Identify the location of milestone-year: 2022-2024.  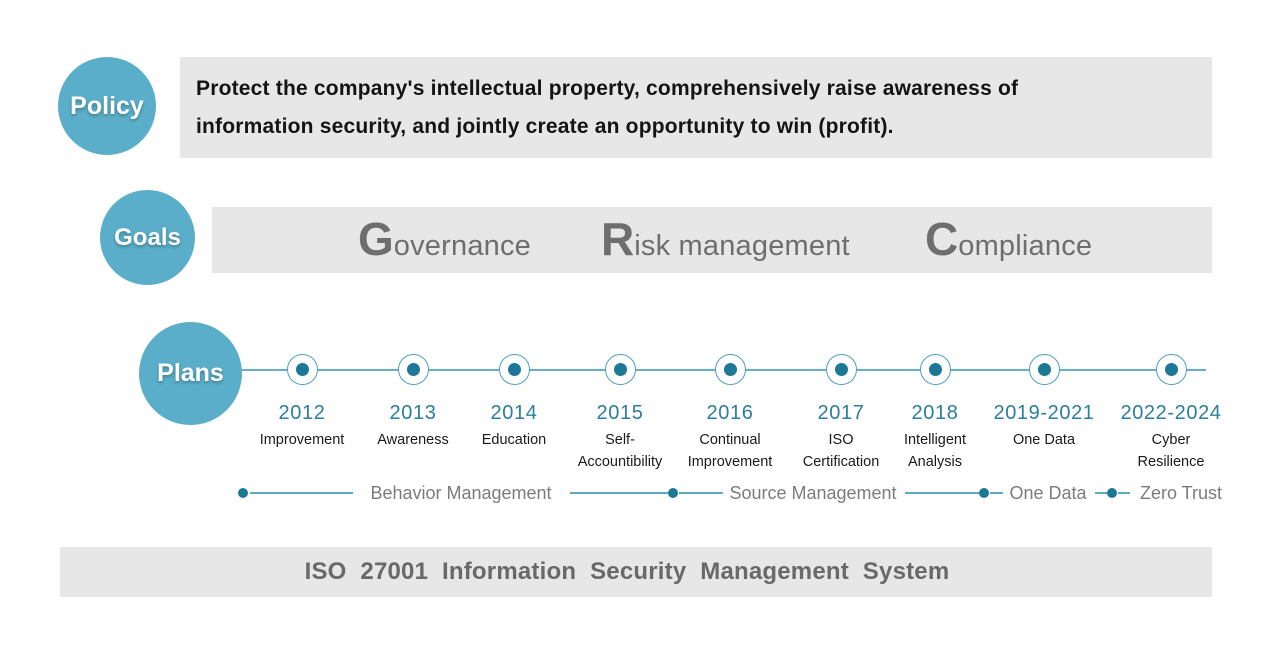
(1171, 413).